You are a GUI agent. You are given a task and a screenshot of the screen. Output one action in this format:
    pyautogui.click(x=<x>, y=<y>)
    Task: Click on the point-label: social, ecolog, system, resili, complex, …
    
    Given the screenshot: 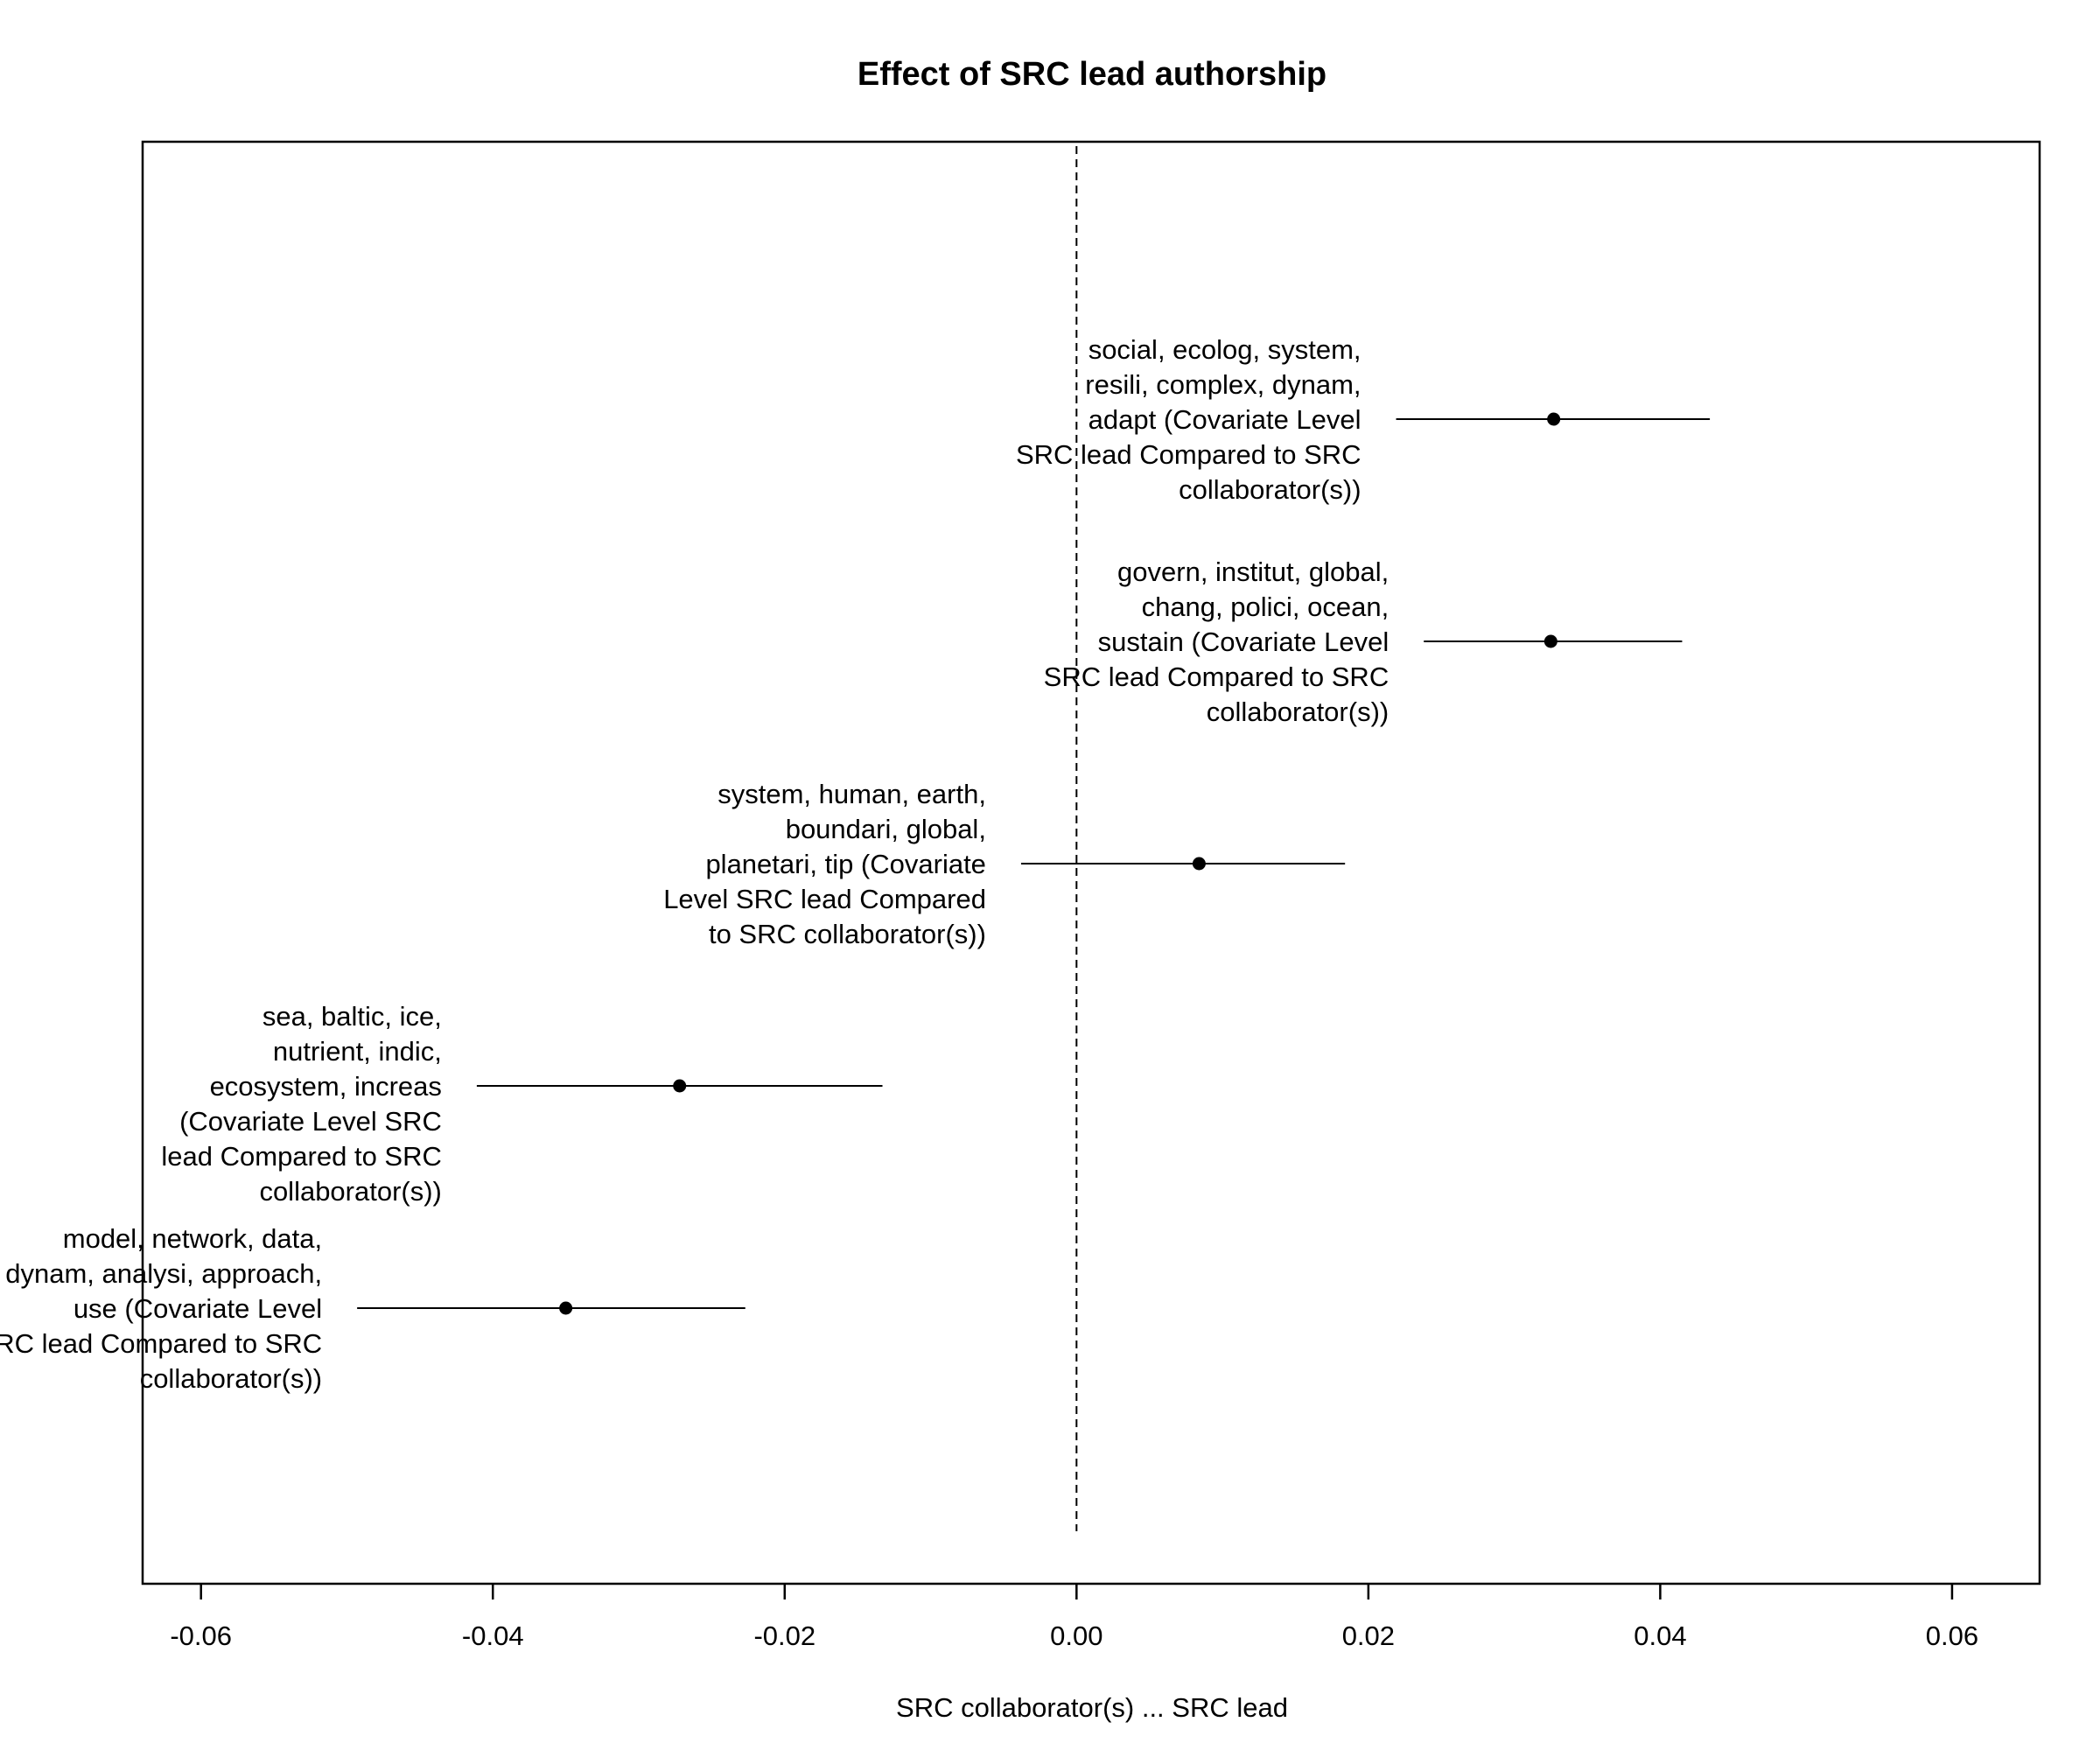 What is the action you would take?
    pyautogui.click(x=1189, y=419)
    